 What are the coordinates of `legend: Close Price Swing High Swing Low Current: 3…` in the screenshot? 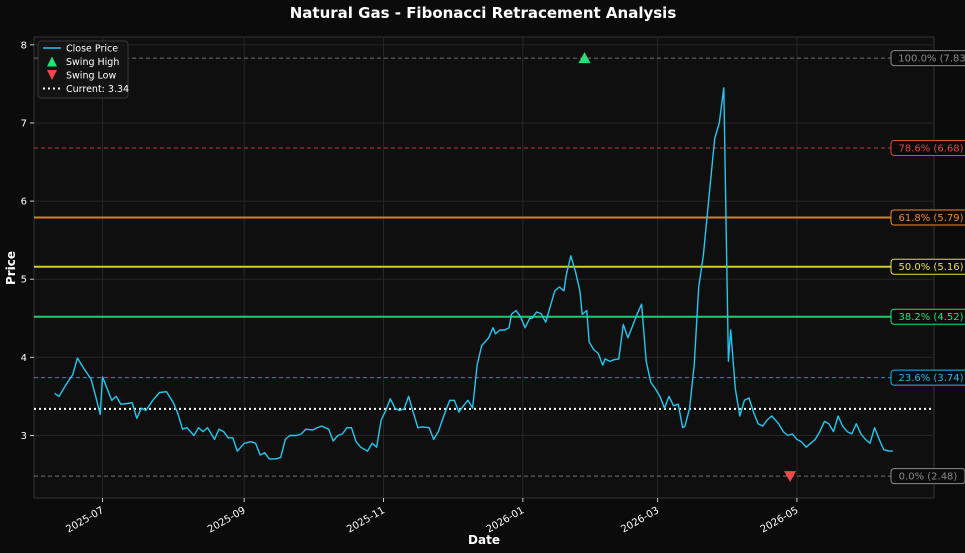 It's located at (83, 69).